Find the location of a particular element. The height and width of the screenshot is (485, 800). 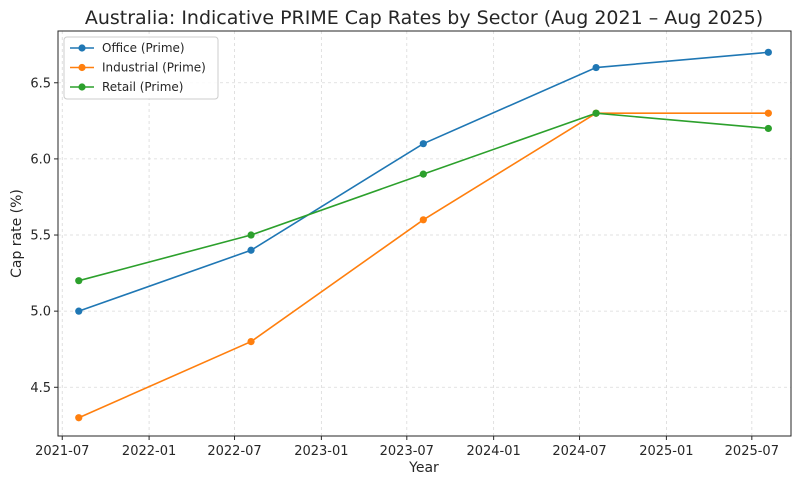

x-axis-label: Year is located at coordinates (423, 468).